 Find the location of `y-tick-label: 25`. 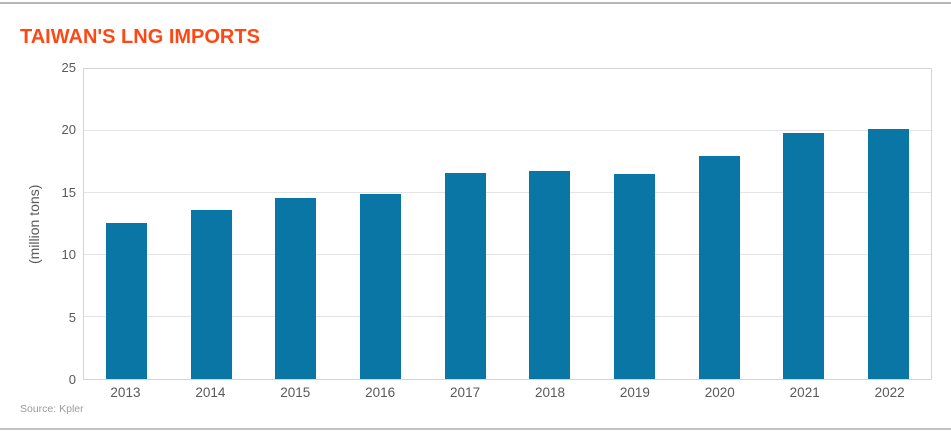

y-tick-label: 25 is located at coordinates (68, 67).